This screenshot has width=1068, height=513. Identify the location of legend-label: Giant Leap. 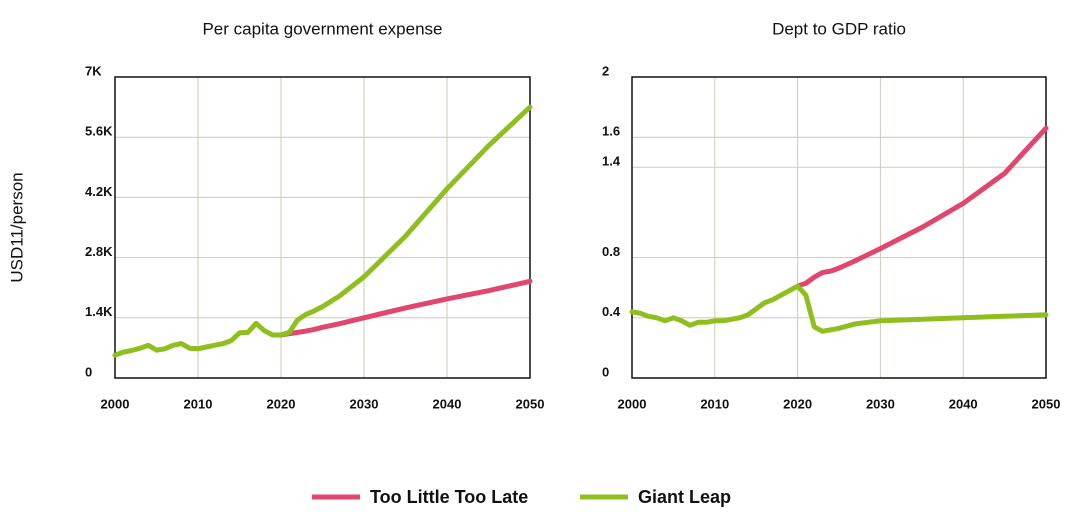
(684, 497).